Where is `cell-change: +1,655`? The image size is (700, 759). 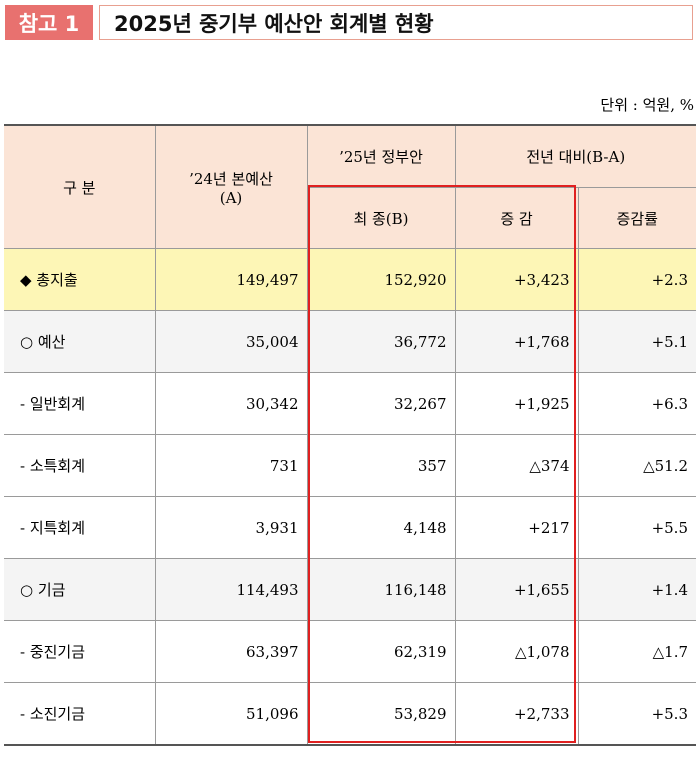 cell-change: +1,655 is located at coordinates (516, 589).